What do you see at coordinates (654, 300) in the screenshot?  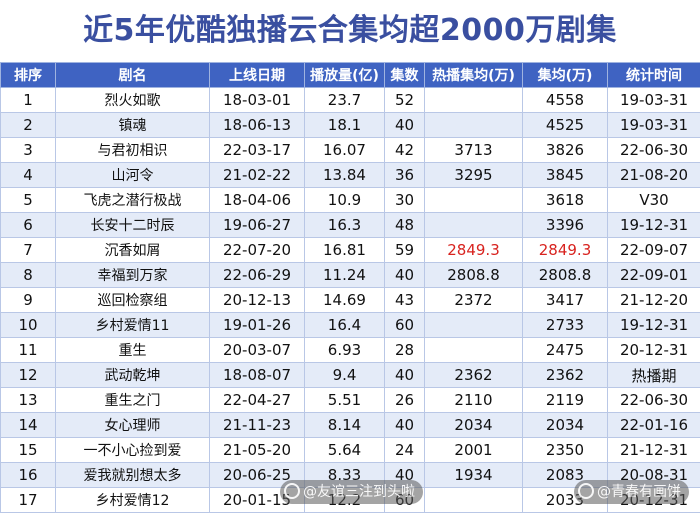 I see `cell-stat-time: 21-12-20` at bounding box center [654, 300].